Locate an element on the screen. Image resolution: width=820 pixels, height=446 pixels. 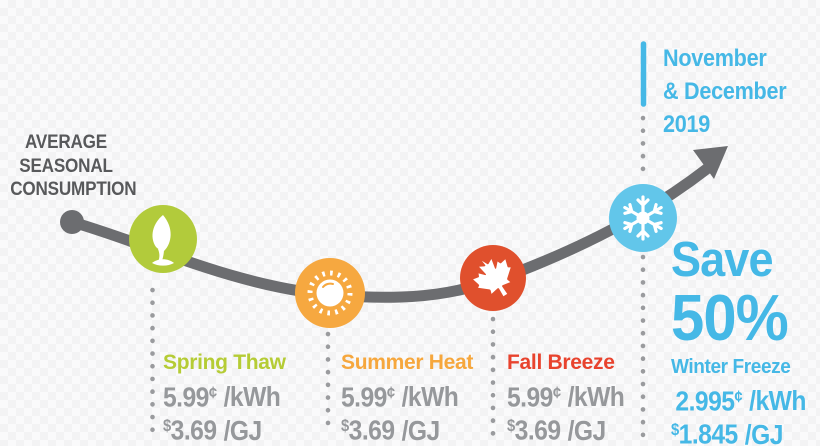
curve-arrowhead-icon is located at coordinates (710, 162).